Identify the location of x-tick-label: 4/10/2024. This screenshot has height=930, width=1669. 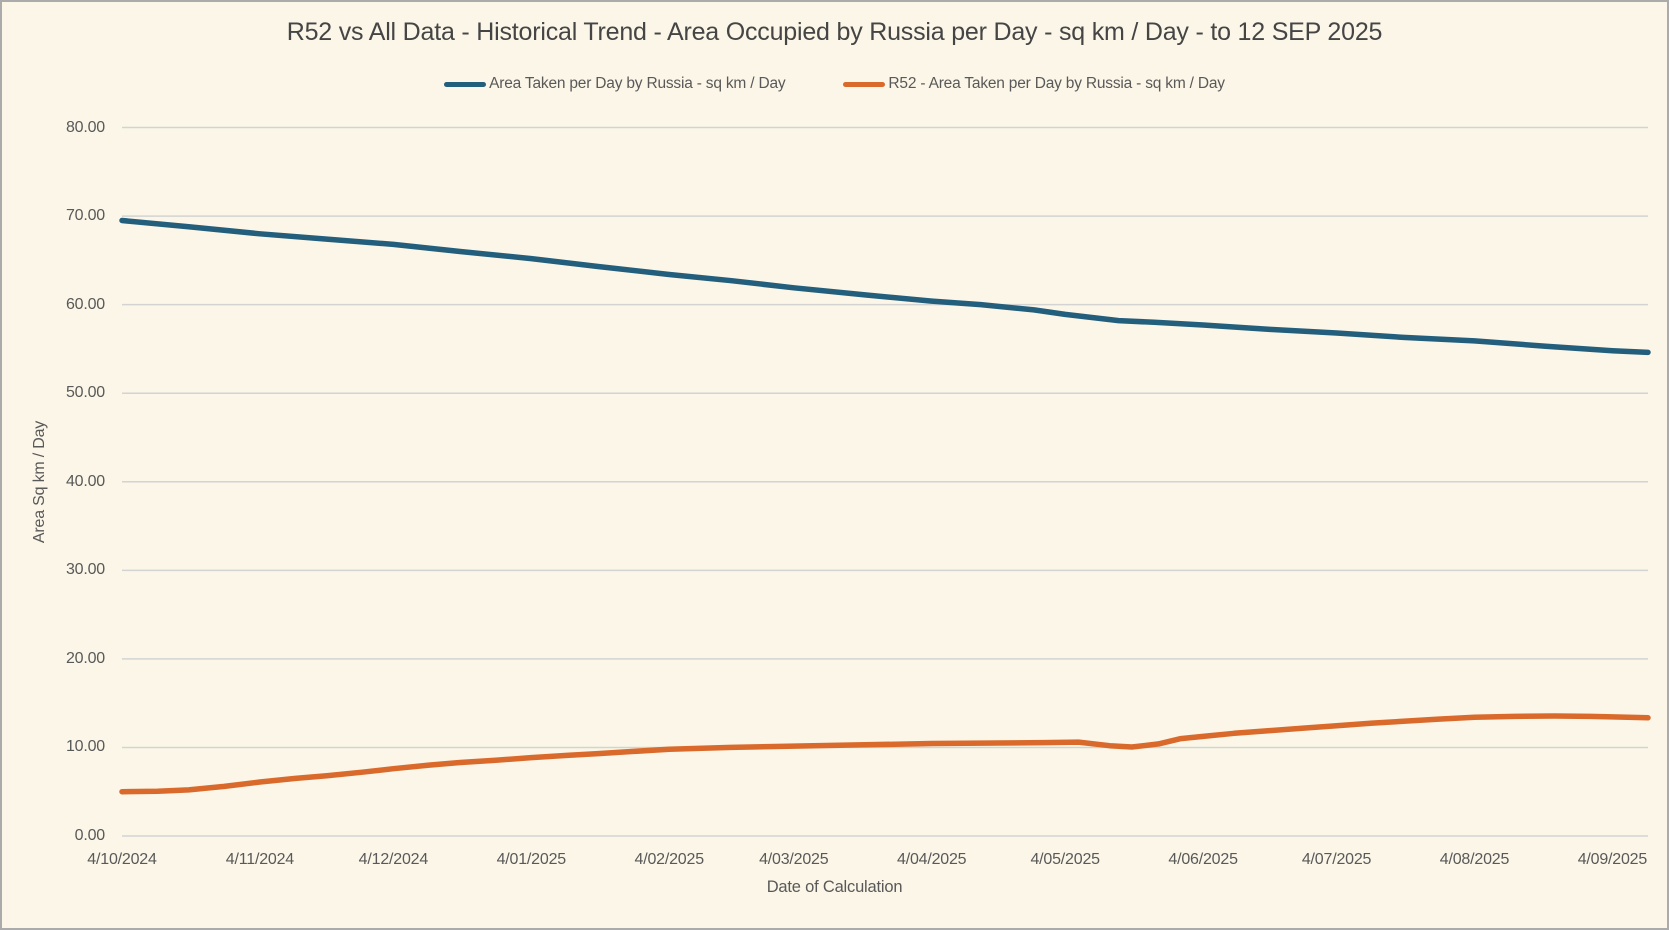
(122, 859).